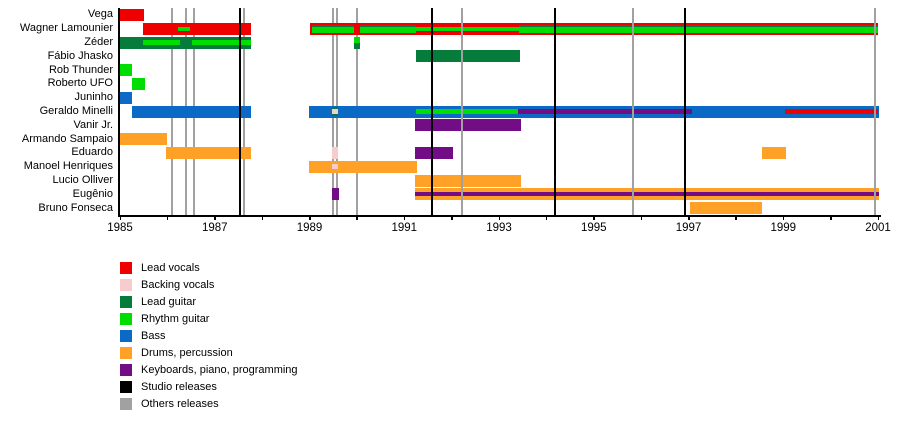 This screenshot has width=900, height=430. I want to click on x-axis-tick-label: 1997, so click(688, 228).